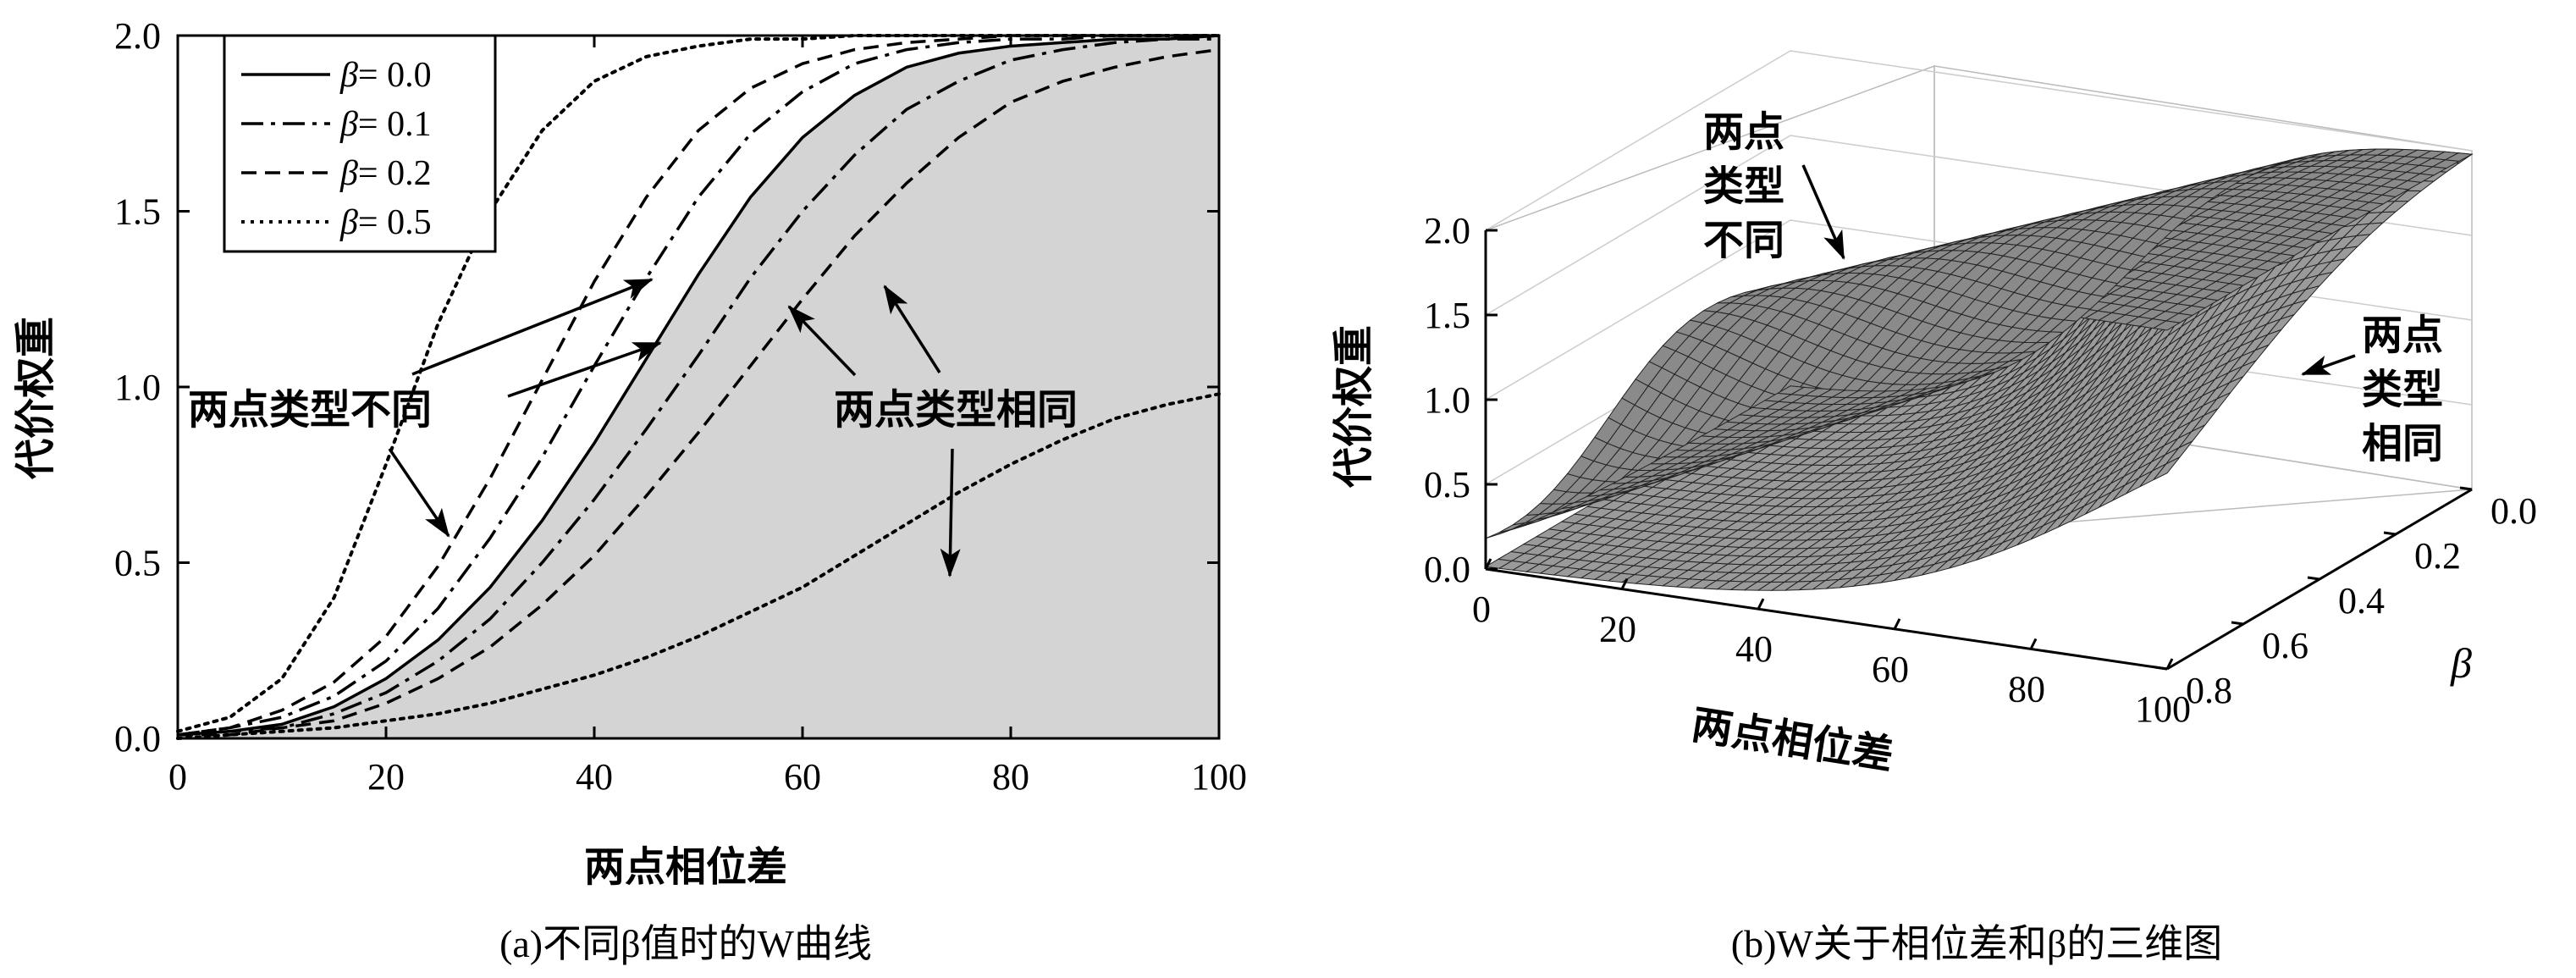 This screenshot has height=978, width=2576. What do you see at coordinates (1890, 669) in the screenshot?
I see `x-tick-label-3d: 60` at bounding box center [1890, 669].